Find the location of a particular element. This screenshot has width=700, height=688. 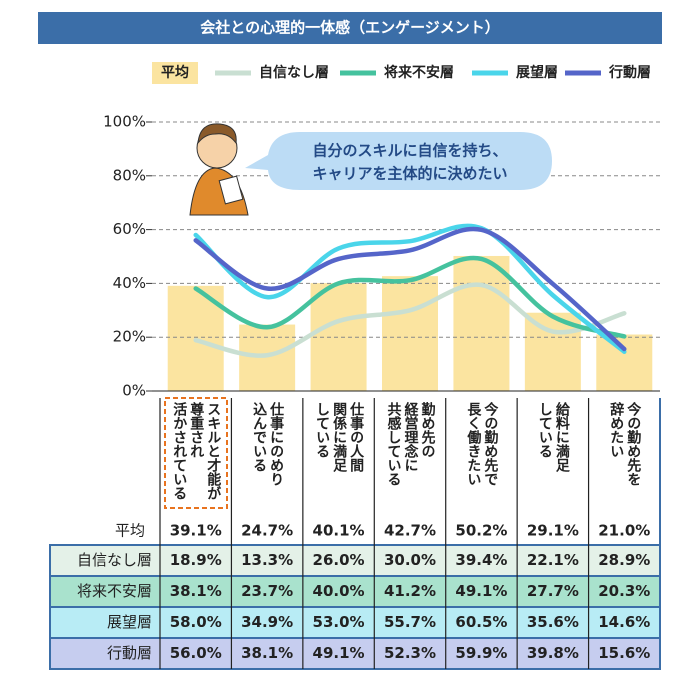

row-label: 自信なし層 is located at coordinates (114, 560).